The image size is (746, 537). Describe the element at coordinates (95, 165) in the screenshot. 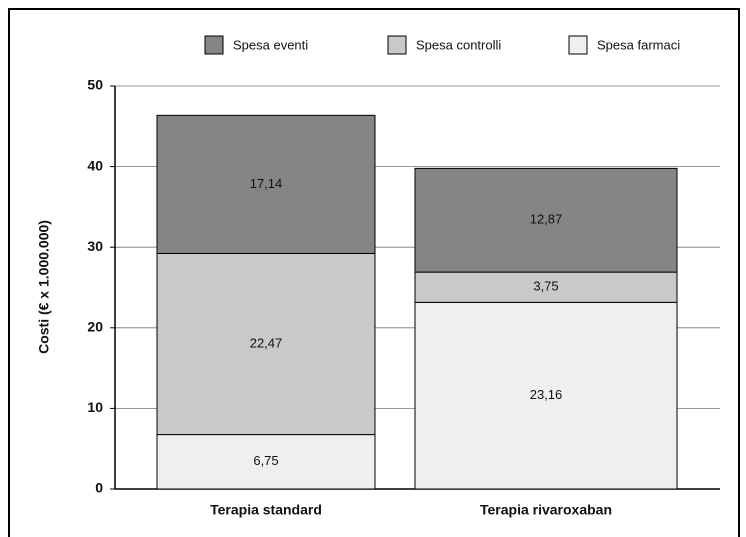

I see `y-tick-label: 40` at that location.